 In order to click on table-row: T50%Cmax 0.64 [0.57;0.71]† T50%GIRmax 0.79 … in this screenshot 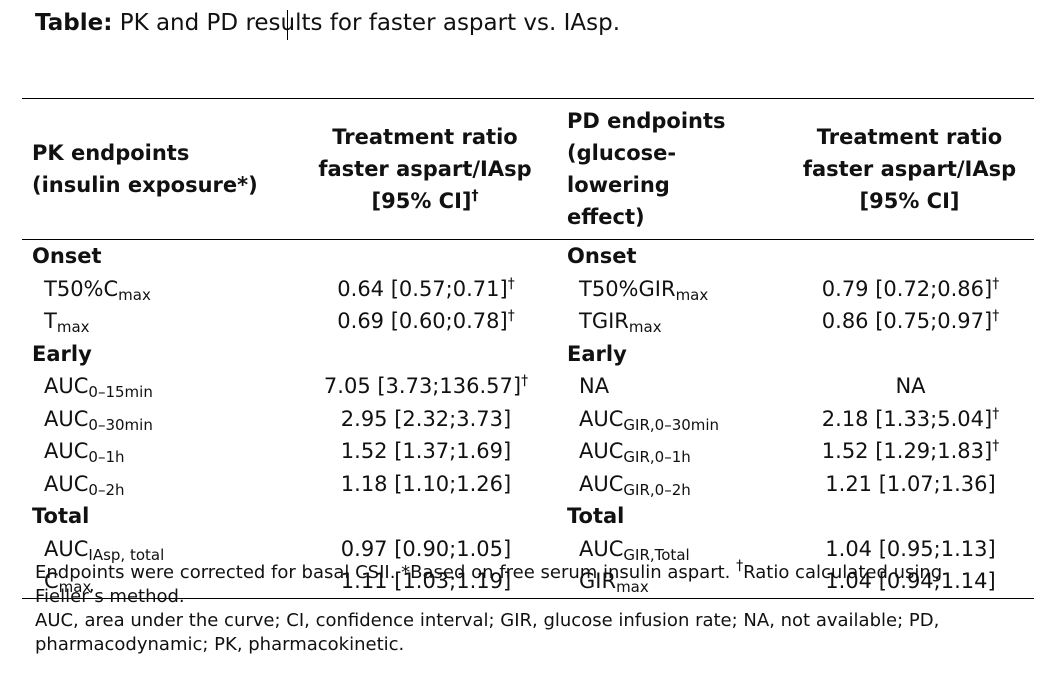, I will do `click(528, 289)`.